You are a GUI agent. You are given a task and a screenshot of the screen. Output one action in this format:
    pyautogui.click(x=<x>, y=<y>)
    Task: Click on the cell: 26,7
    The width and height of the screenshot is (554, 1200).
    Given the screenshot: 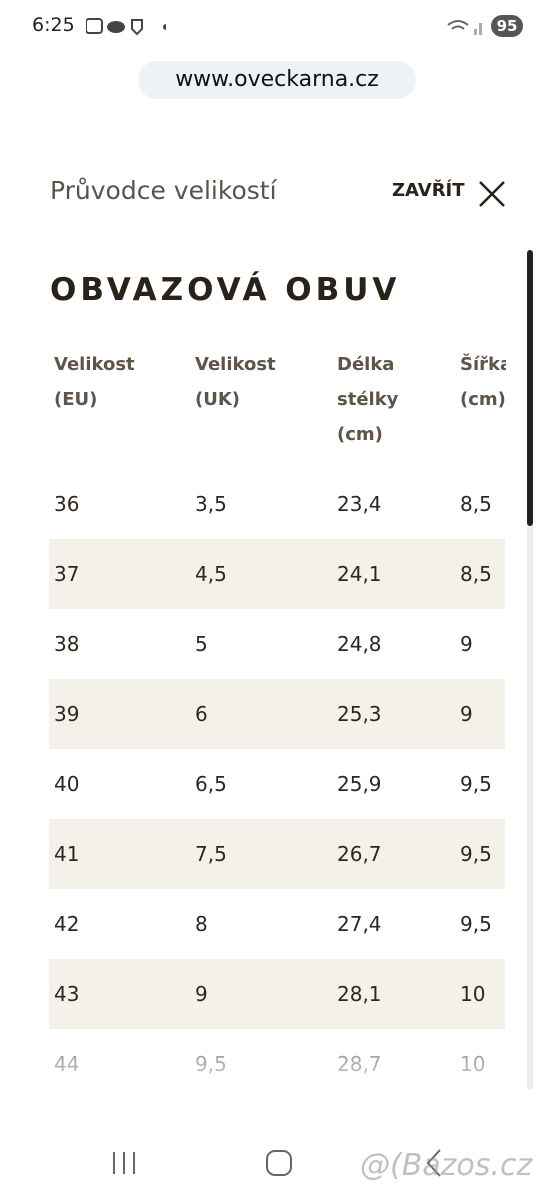 What is the action you would take?
    pyautogui.click(x=359, y=854)
    